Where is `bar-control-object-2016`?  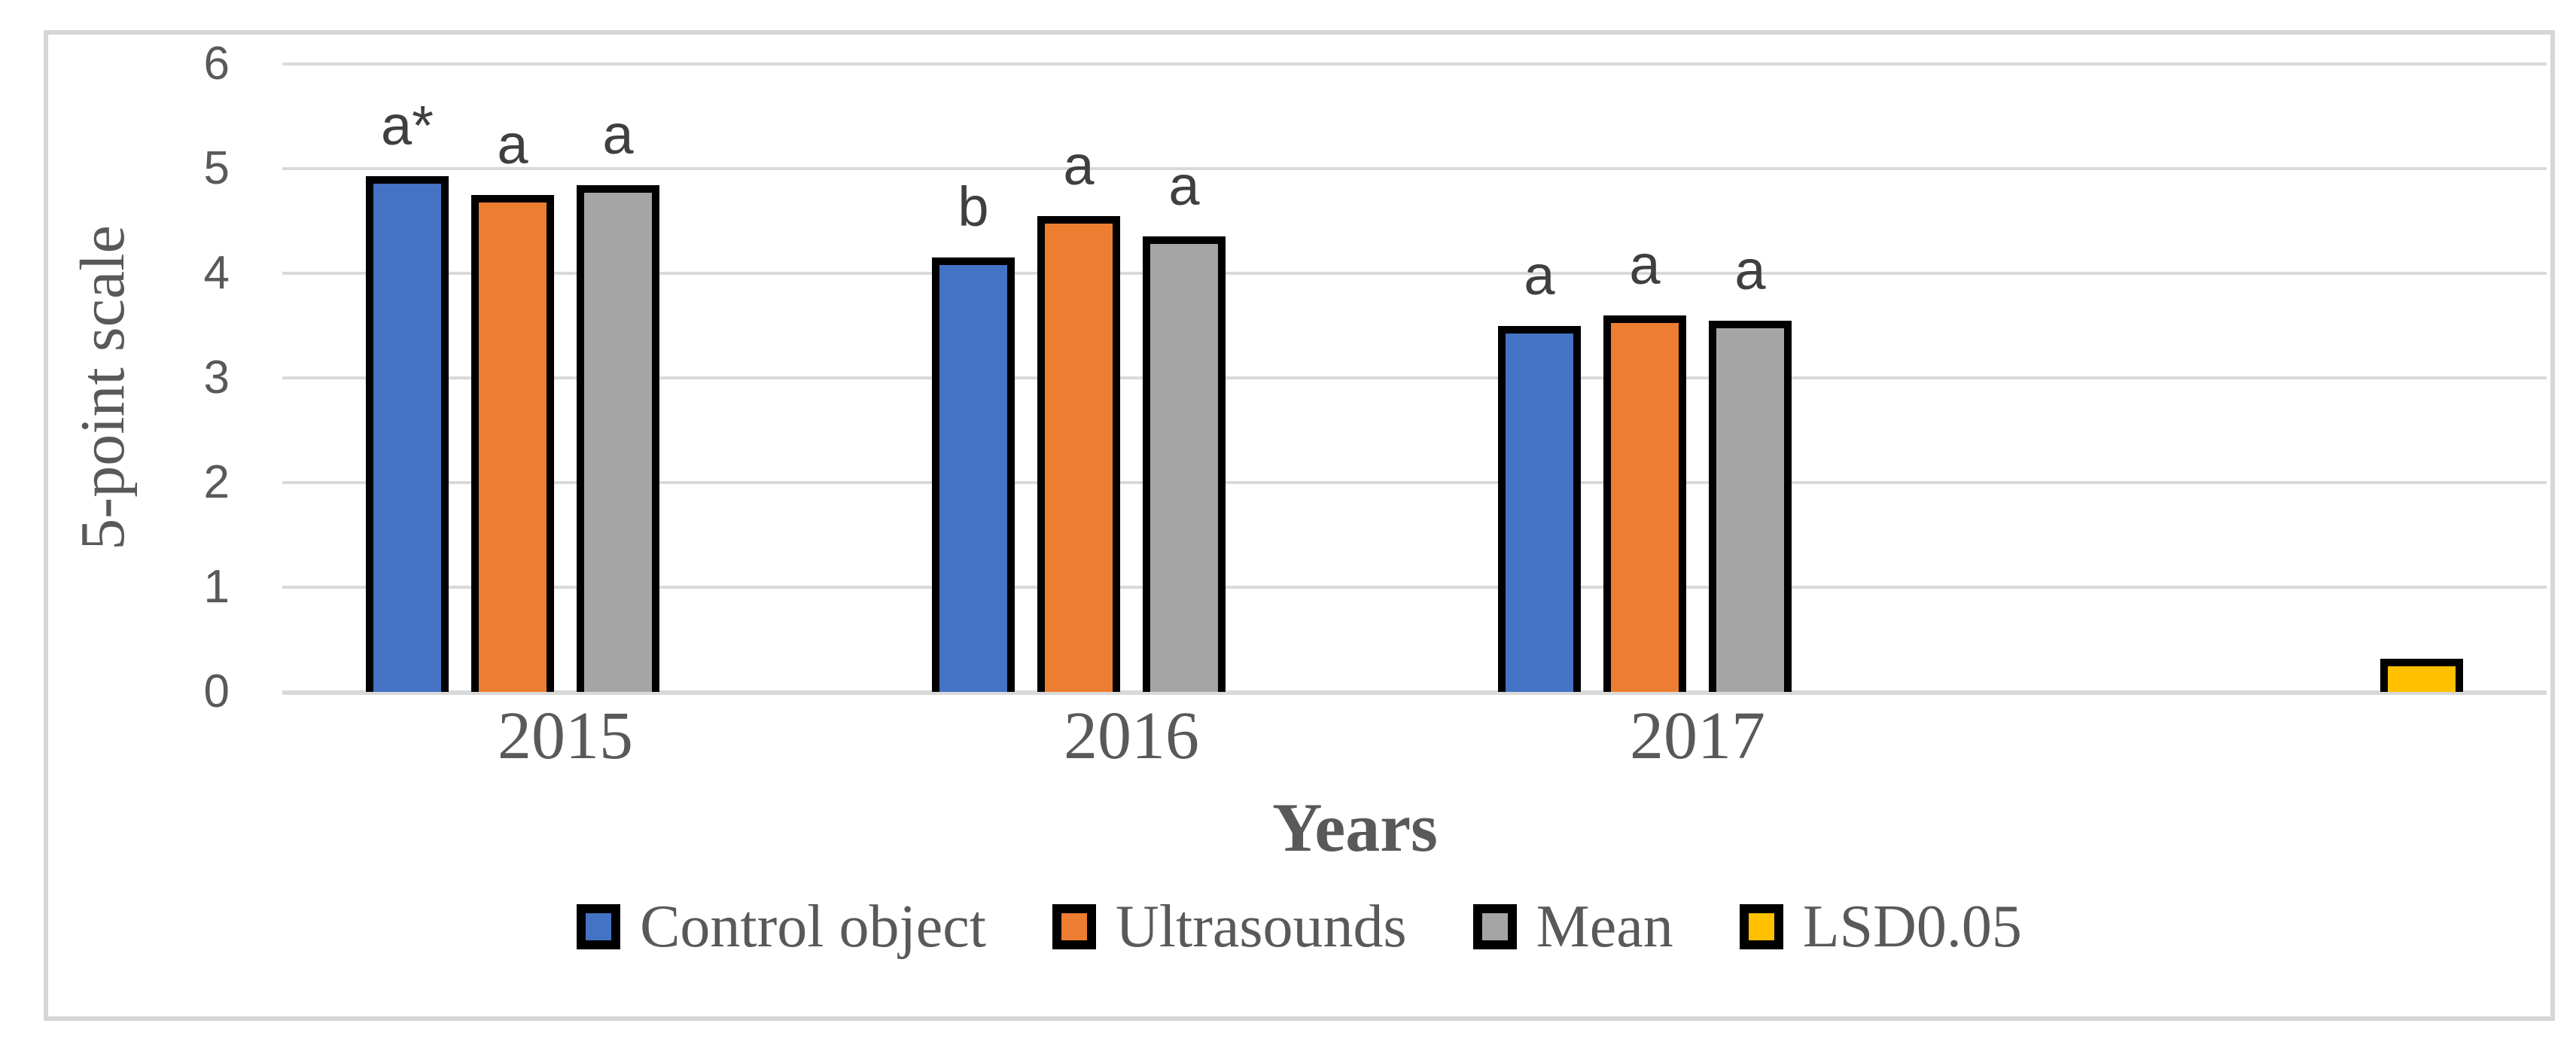
bar-control-object-2016 is located at coordinates (973, 474).